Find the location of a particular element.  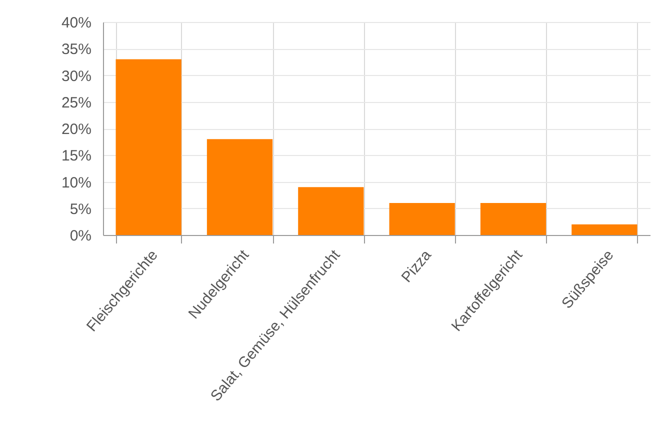

y-tick-label: 25% is located at coordinates (76, 103).